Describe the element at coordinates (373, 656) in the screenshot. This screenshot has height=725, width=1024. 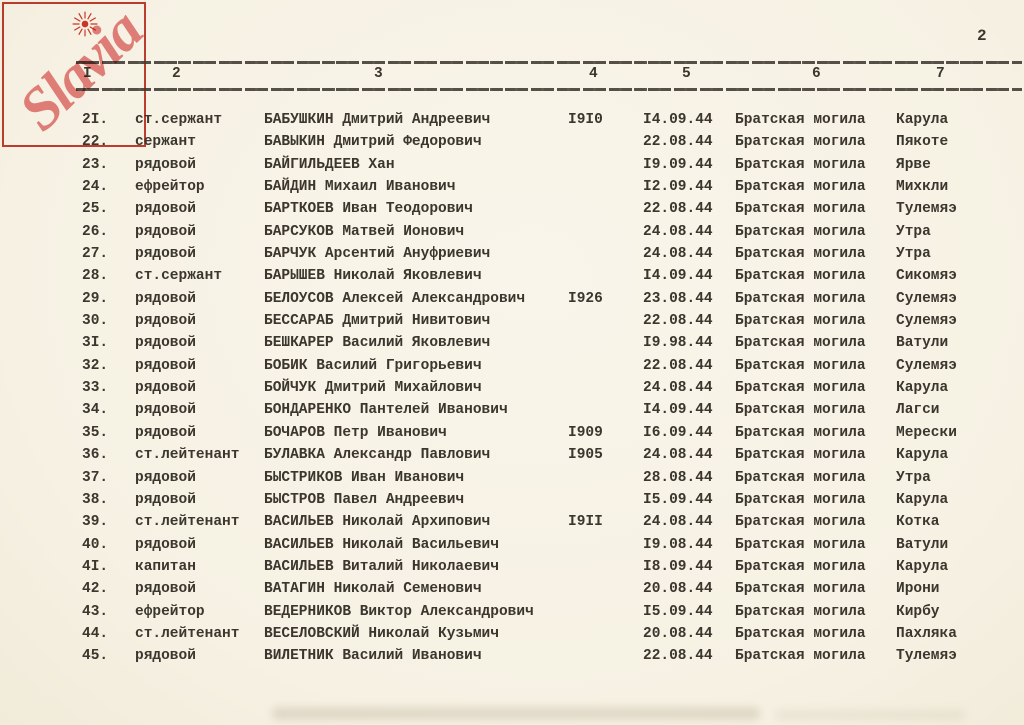
I see `name-cell: ВИЛЕТНИК Василий Иванович` at that location.